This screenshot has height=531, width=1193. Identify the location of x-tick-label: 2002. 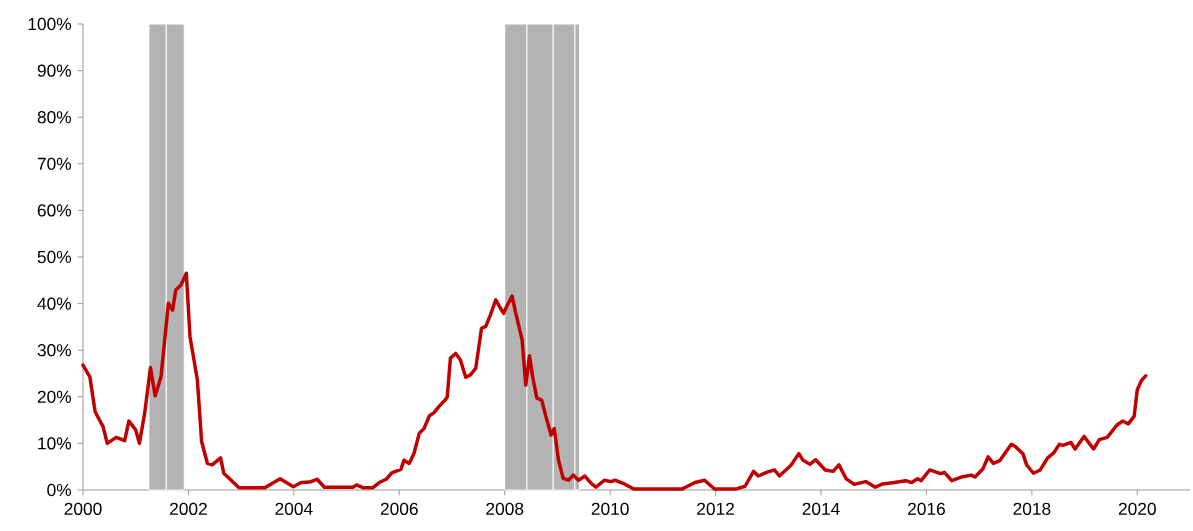
(188, 508).